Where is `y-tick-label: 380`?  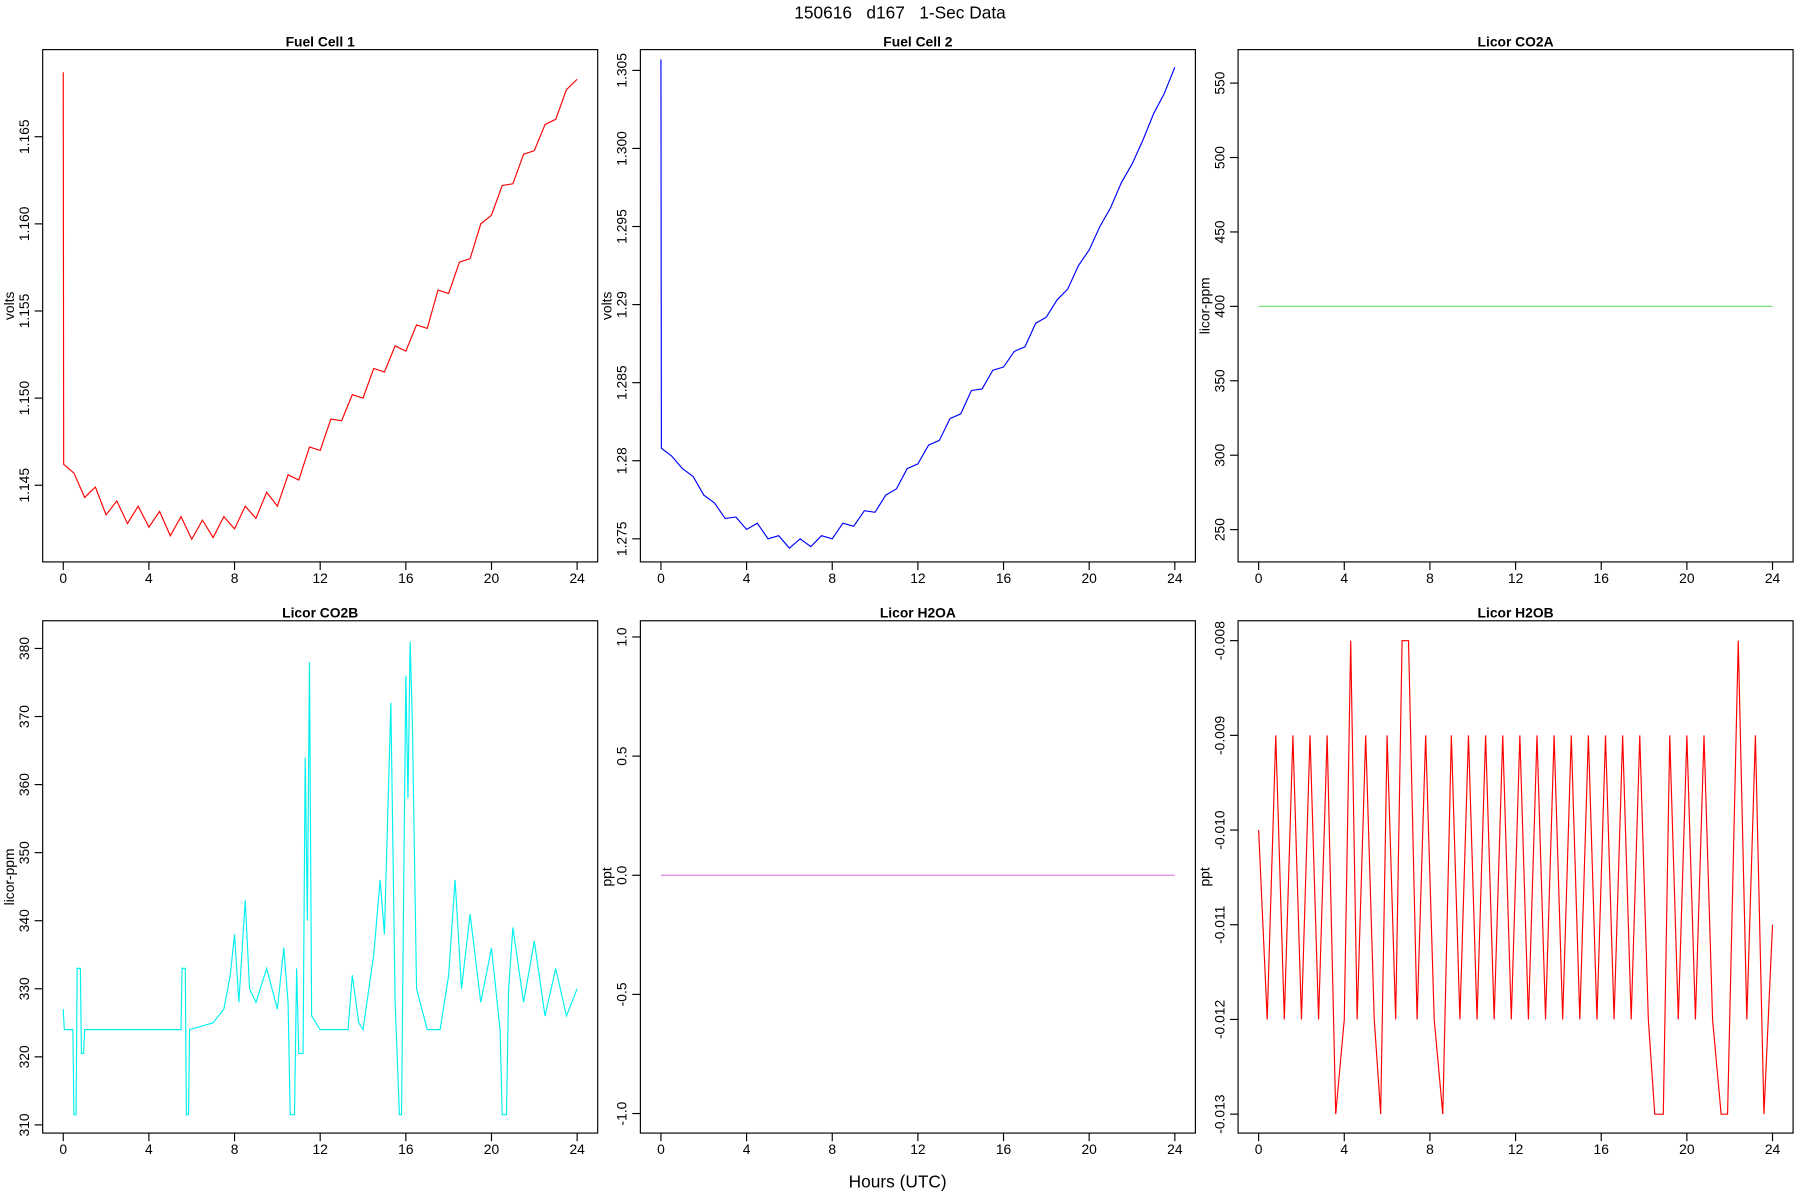
y-tick-label: 380 is located at coordinates (24, 648).